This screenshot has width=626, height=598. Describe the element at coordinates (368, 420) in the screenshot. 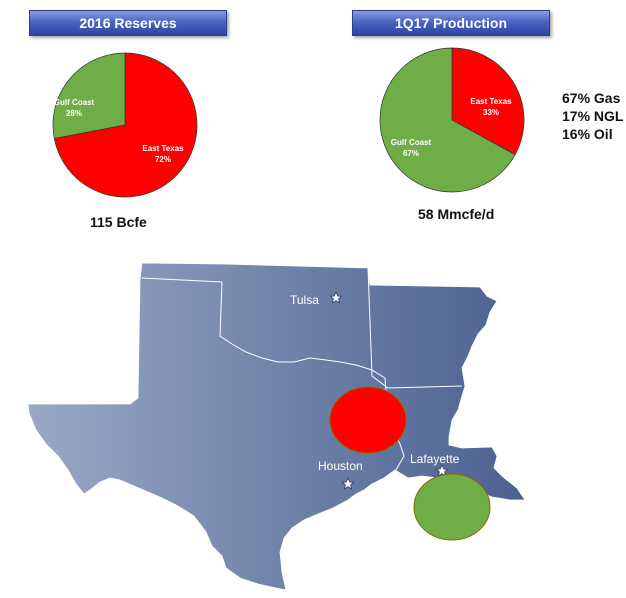

I see `east-texas-marker` at that location.